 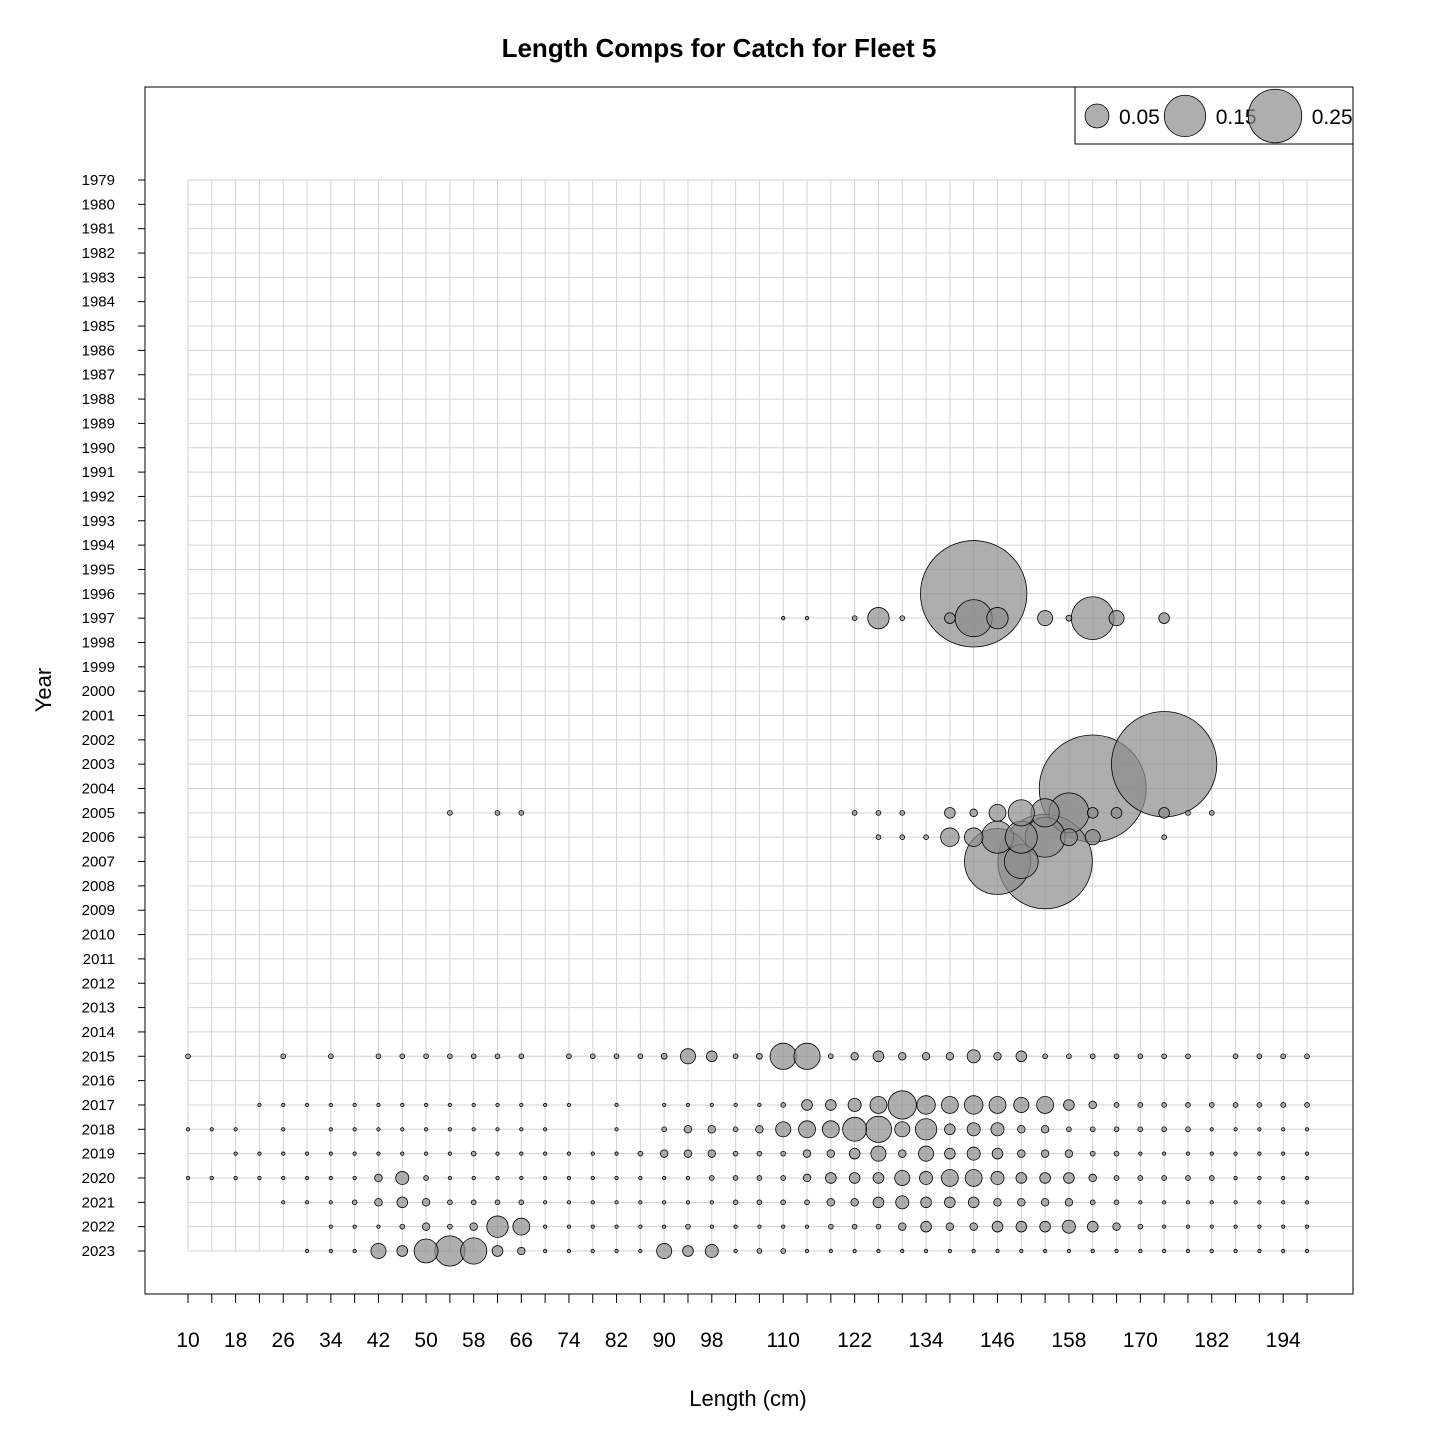 What do you see at coordinates (711, 1340) in the screenshot?
I see `x-tick-label: 98` at bounding box center [711, 1340].